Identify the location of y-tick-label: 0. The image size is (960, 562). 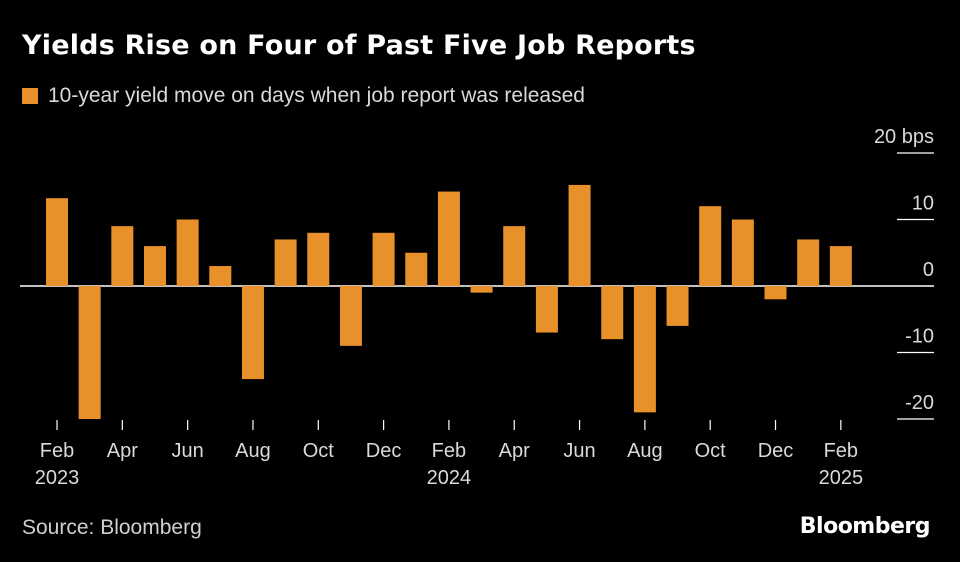
(928, 270).